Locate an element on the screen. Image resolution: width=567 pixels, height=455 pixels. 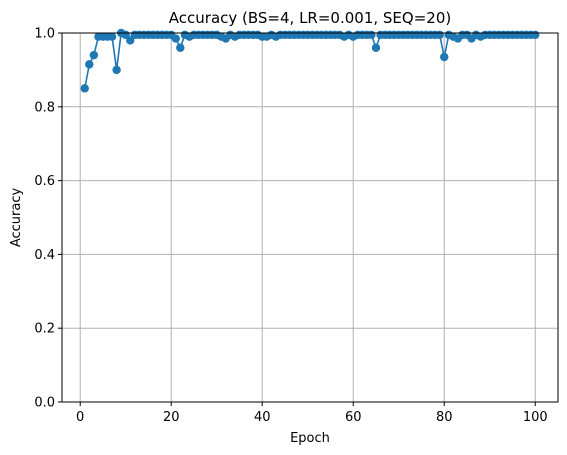
y-tick-label: 0.4 is located at coordinates (44, 255).